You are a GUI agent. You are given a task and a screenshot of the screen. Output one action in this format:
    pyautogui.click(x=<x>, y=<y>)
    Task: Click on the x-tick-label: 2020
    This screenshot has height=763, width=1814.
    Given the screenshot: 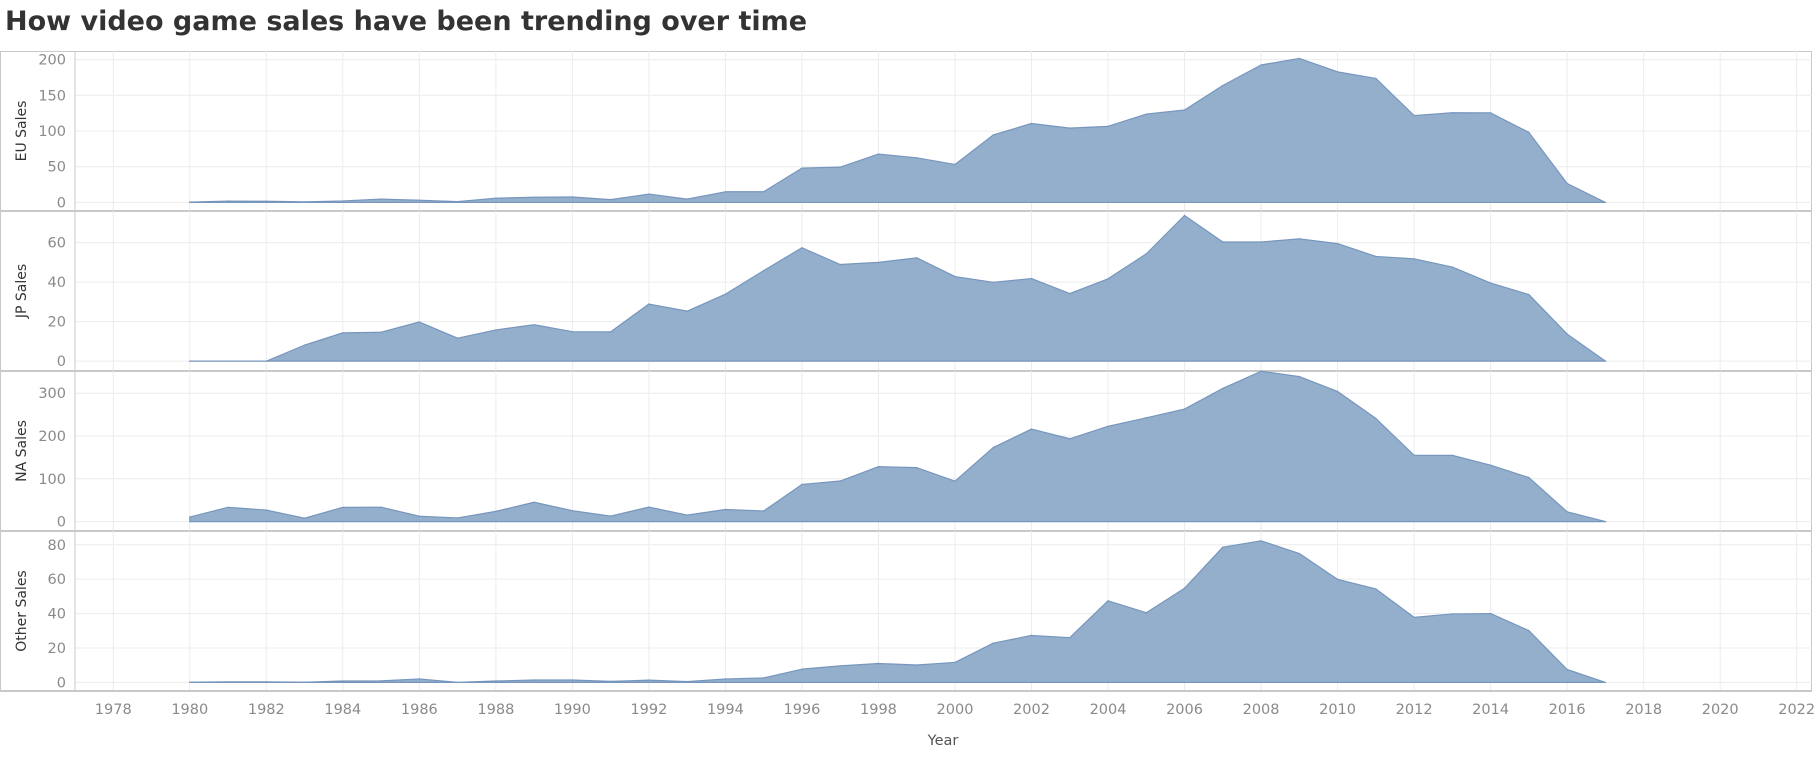 What is the action you would take?
    pyautogui.click(x=1720, y=710)
    